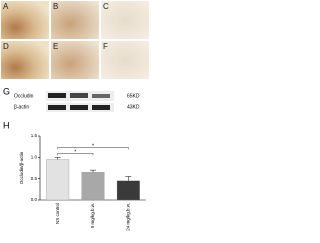  What do you see at coordinates (55, 6) in the screenshot?
I see `panel-letter: B` at bounding box center [55, 6].